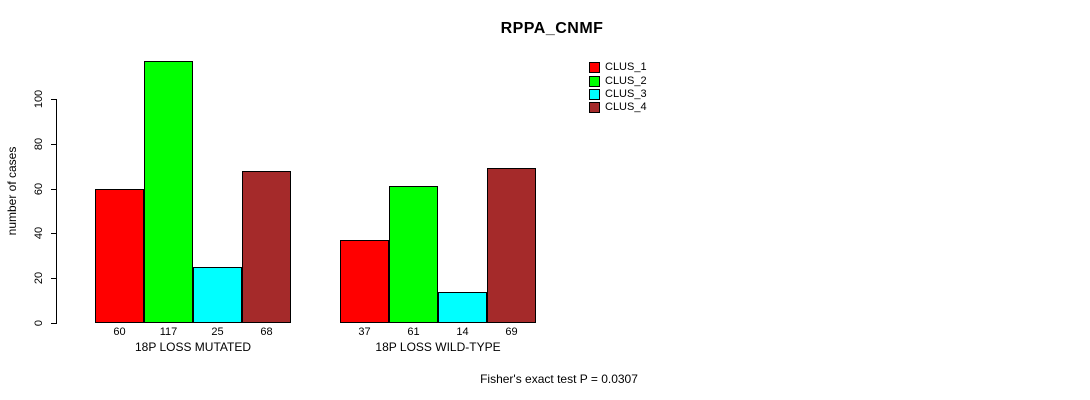 This screenshot has width=1090, height=400. I want to click on bar-value-label: 68, so click(266, 332).